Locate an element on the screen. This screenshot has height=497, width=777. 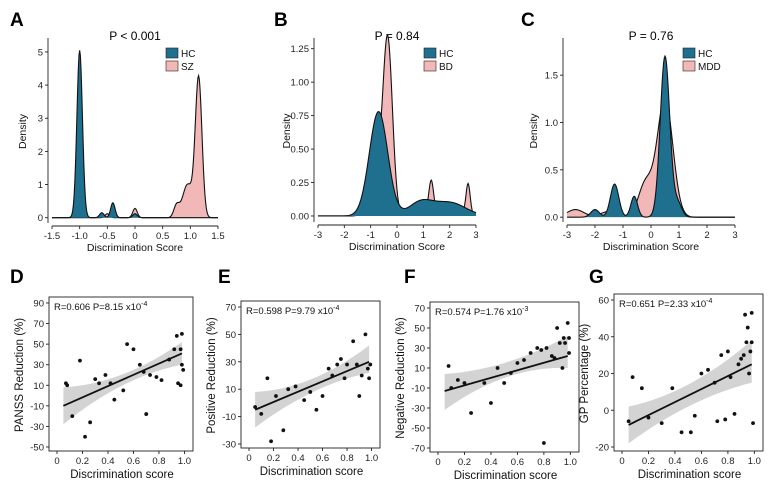
y-tick-label: 0.0 is located at coordinates (551, 218).